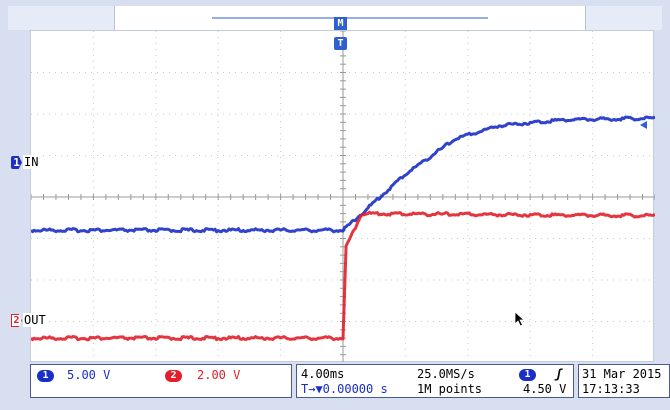 This screenshot has width=670, height=410. I want to click on trigger-position-icon: T, so click(340, 43).